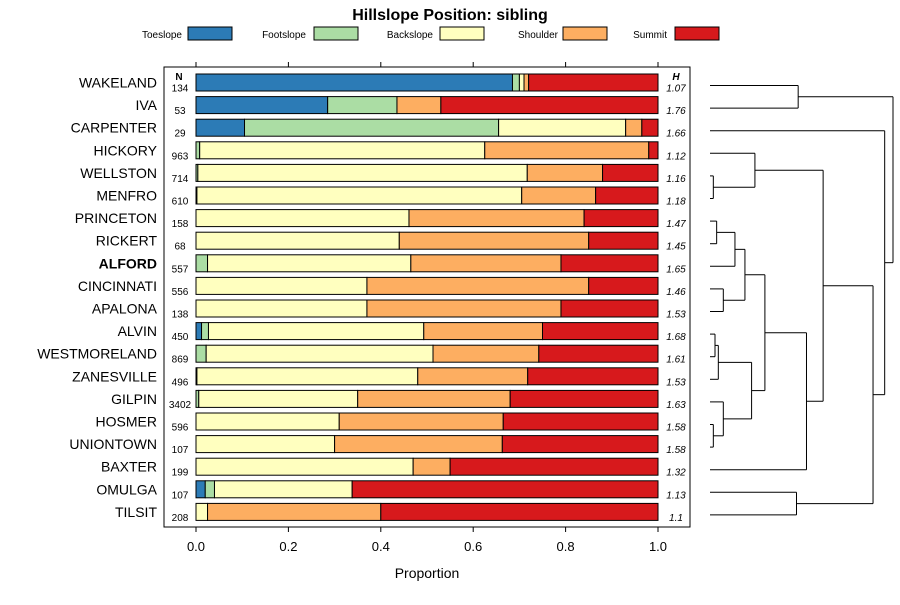 The width and height of the screenshot is (900, 605). What do you see at coordinates (116, 218) in the screenshot?
I see `row-label-princeton: PRINCETON` at bounding box center [116, 218].